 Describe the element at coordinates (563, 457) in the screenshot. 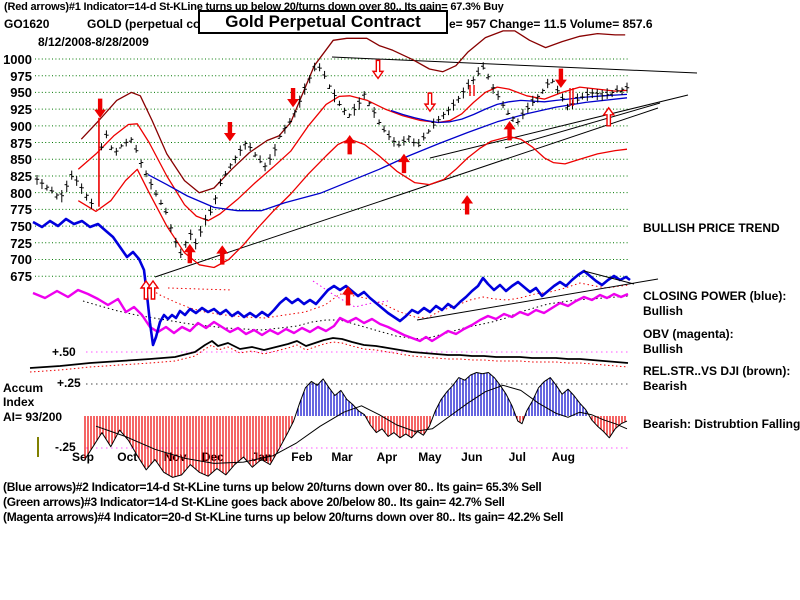

I see `month-label: Aug` at that location.